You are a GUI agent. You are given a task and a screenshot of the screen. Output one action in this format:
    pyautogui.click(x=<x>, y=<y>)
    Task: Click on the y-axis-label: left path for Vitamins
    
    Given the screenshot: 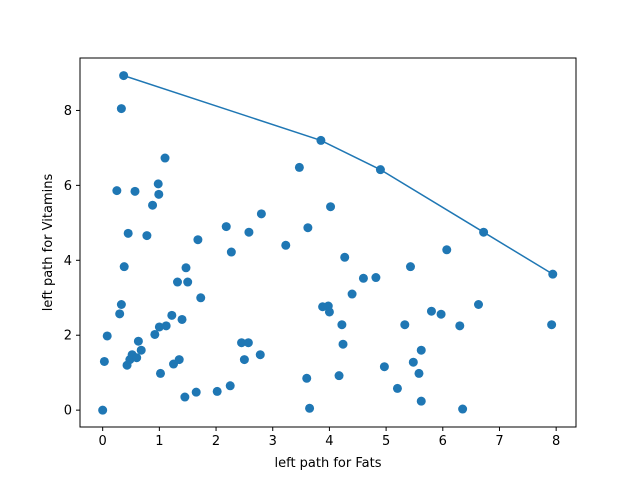 What is the action you would take?
    pyautogui.click(x=48, y=243)
    